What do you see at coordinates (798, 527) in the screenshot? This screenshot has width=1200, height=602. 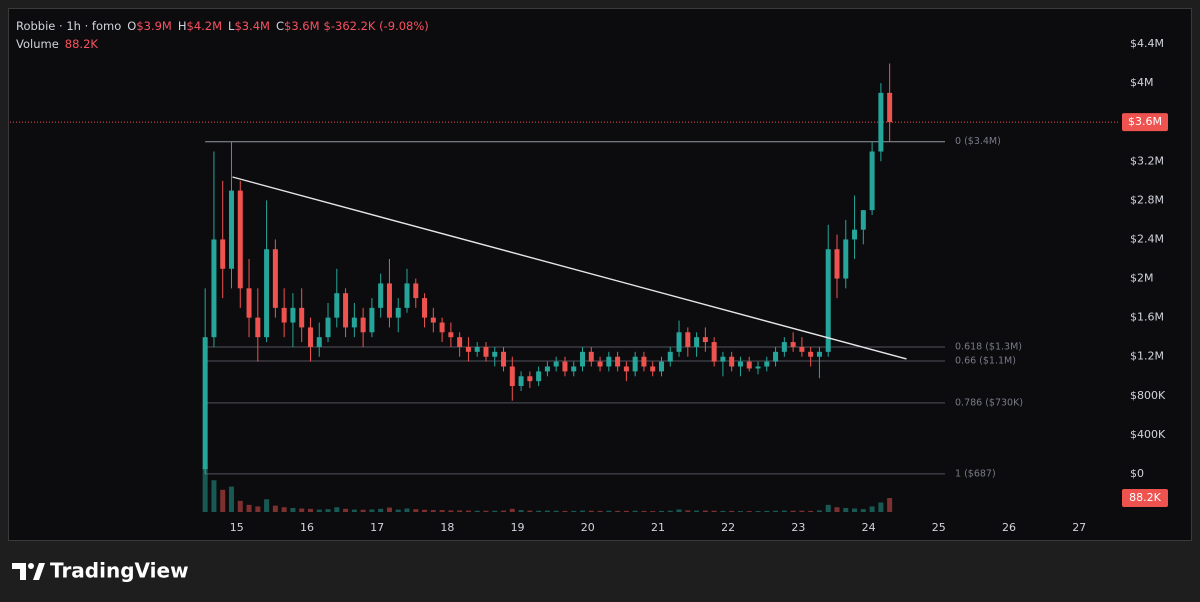 I see `x-tick-label: 23` at bounding box center [798, 527].